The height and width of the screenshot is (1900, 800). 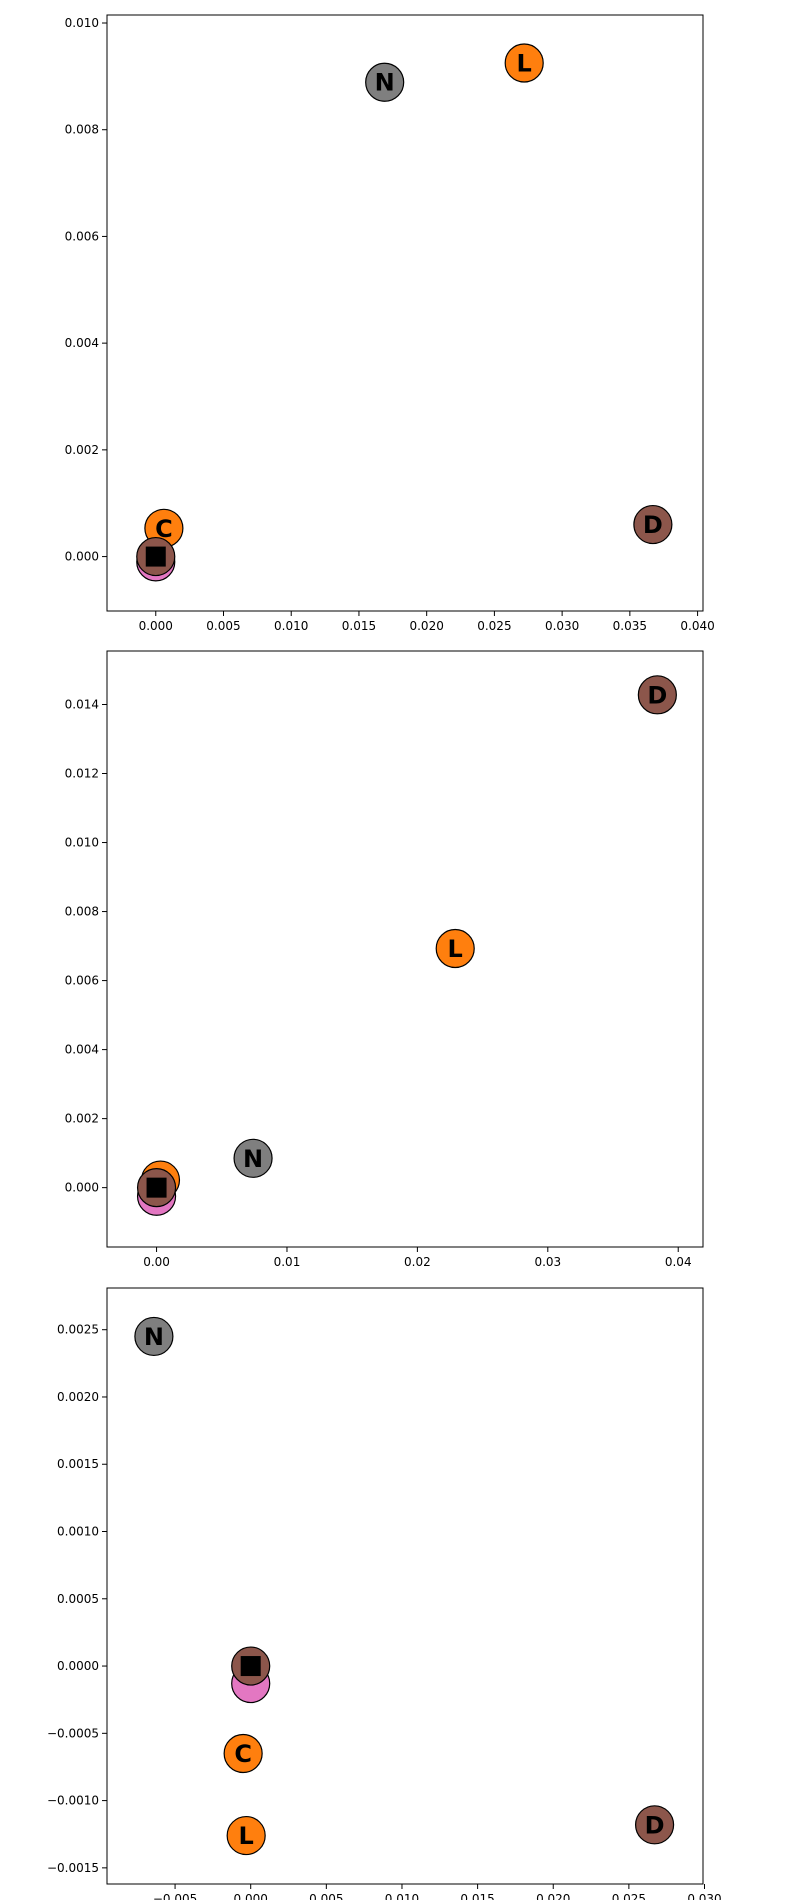 I want to click on y-tick-label: 0.0020, so click(x=78, y=1397).